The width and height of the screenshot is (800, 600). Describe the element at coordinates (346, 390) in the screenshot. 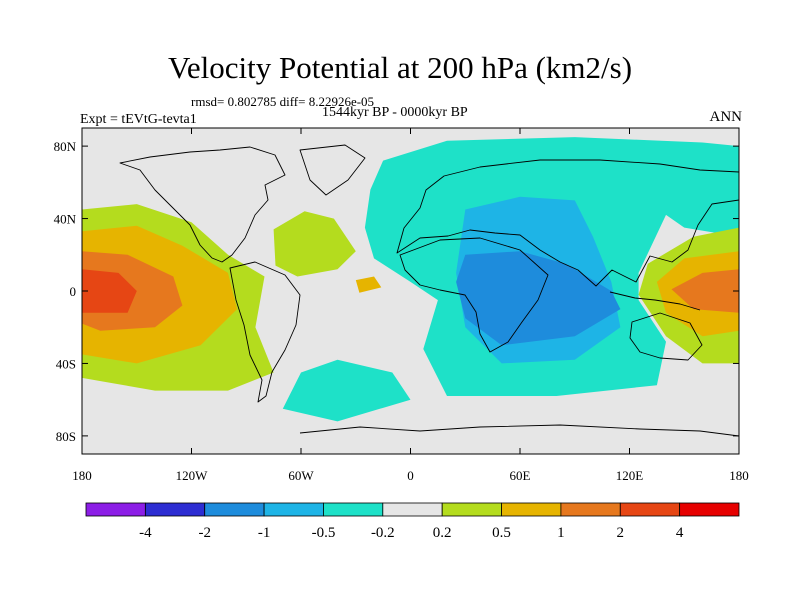

I see `contour-region-southern-ocean-negative` at that location.